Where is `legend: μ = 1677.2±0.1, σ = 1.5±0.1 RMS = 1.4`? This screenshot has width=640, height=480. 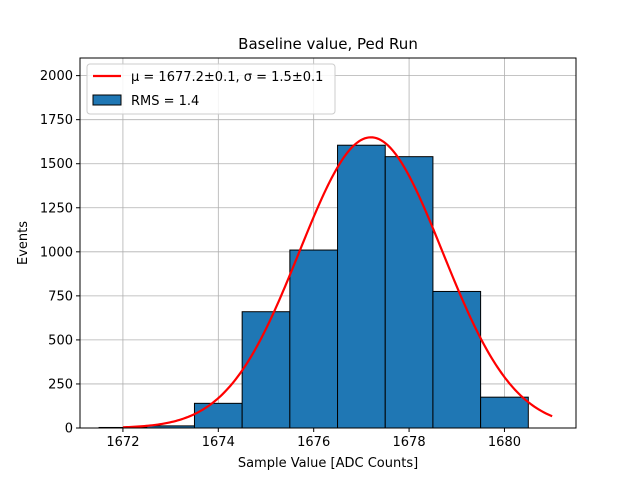 legend: μ = 1677.2±0.1, σ = 1.5±0.1 RMS = 1.4 is located at coordinates (211, 89).